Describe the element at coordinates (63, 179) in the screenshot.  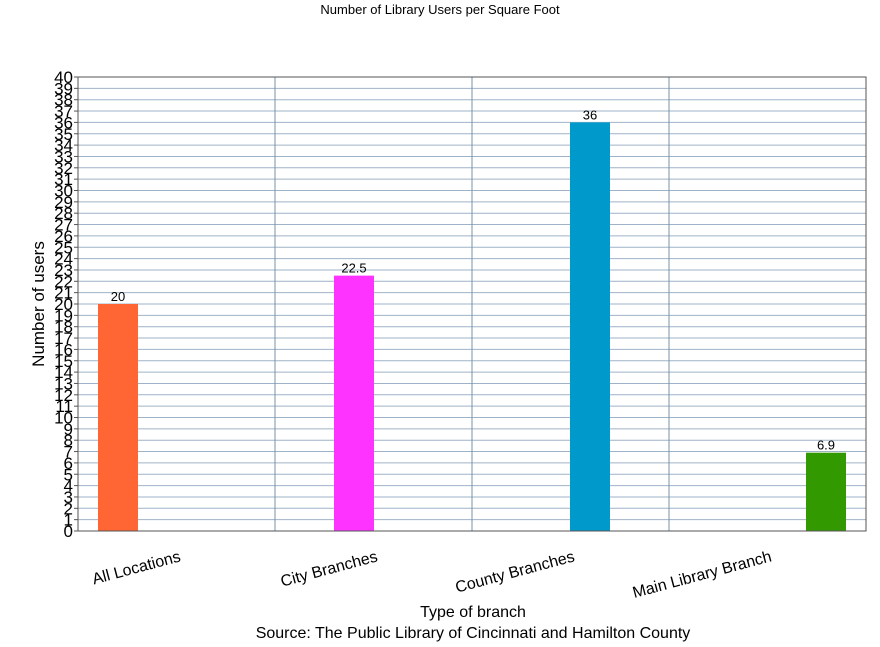
I see `y-tick-label: 31` at that location.